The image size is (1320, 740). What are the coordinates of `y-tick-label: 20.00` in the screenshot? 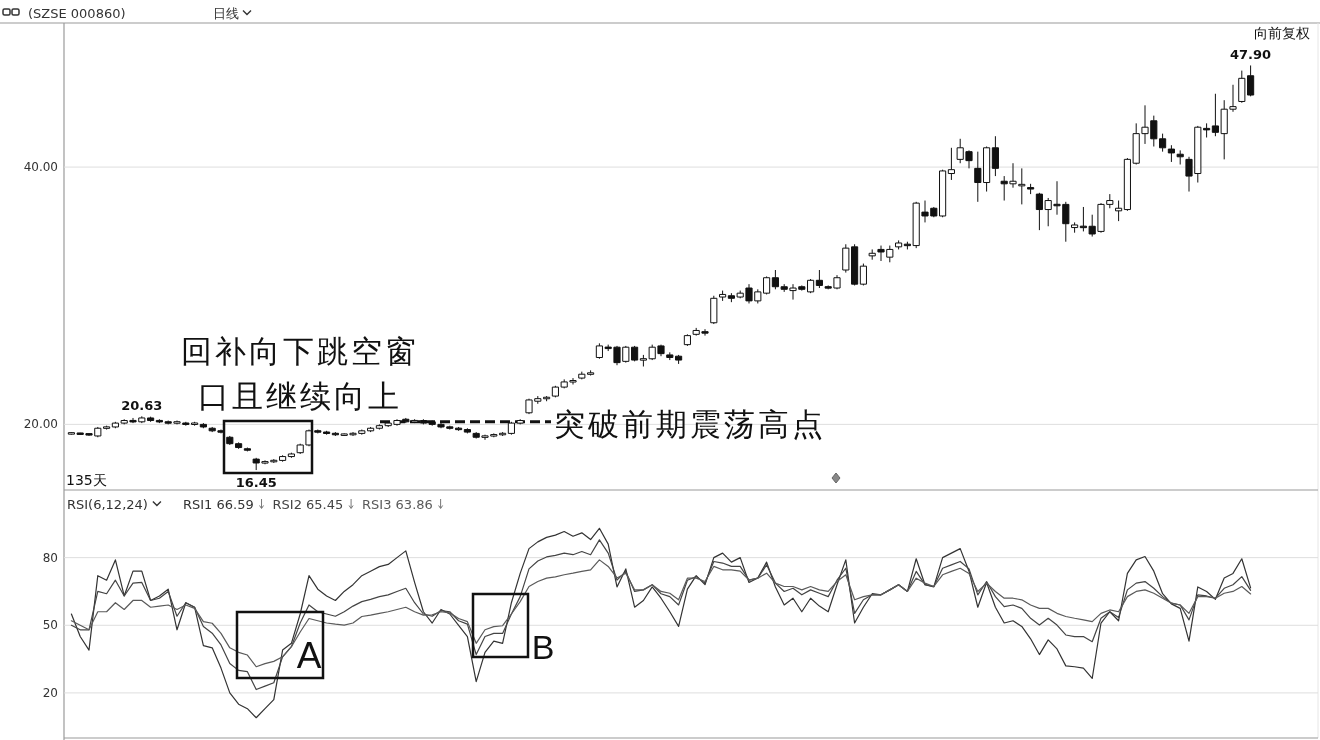 It's located at (40, 424).